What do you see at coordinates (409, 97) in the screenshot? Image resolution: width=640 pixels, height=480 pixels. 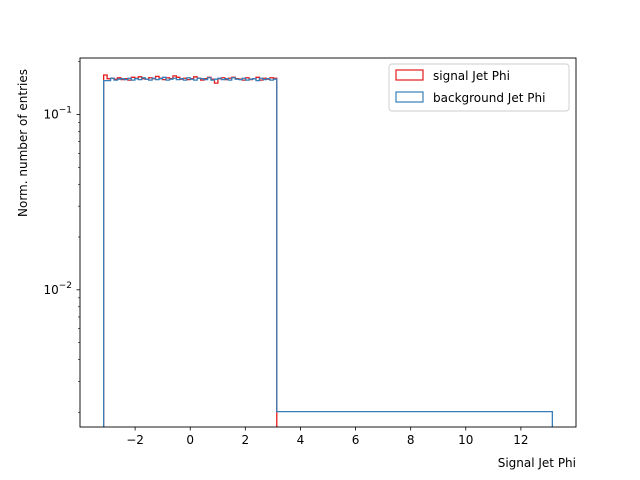 I see `legend-swatch-background` at bounding box center [409, 97].